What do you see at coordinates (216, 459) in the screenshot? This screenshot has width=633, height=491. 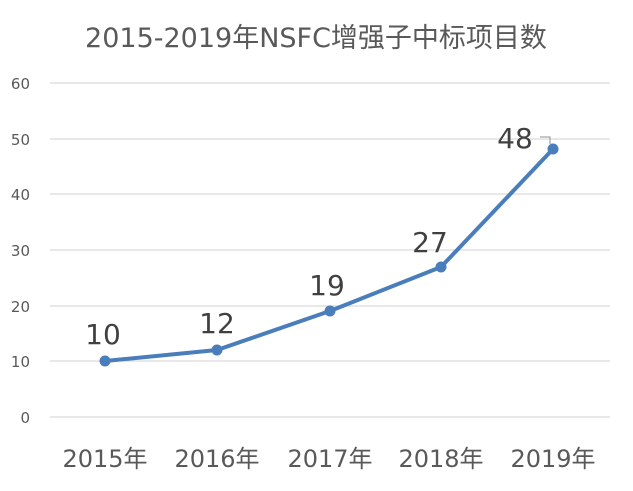 I see `x-tick-label: 2016年` at bounding box center [216, 459].